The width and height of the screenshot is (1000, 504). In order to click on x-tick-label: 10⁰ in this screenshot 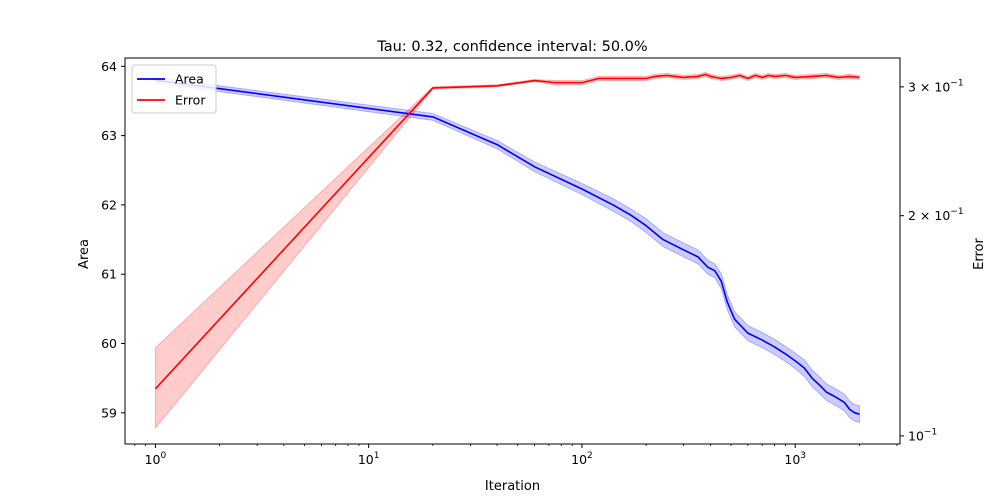, I will do `click(156, 459)`.